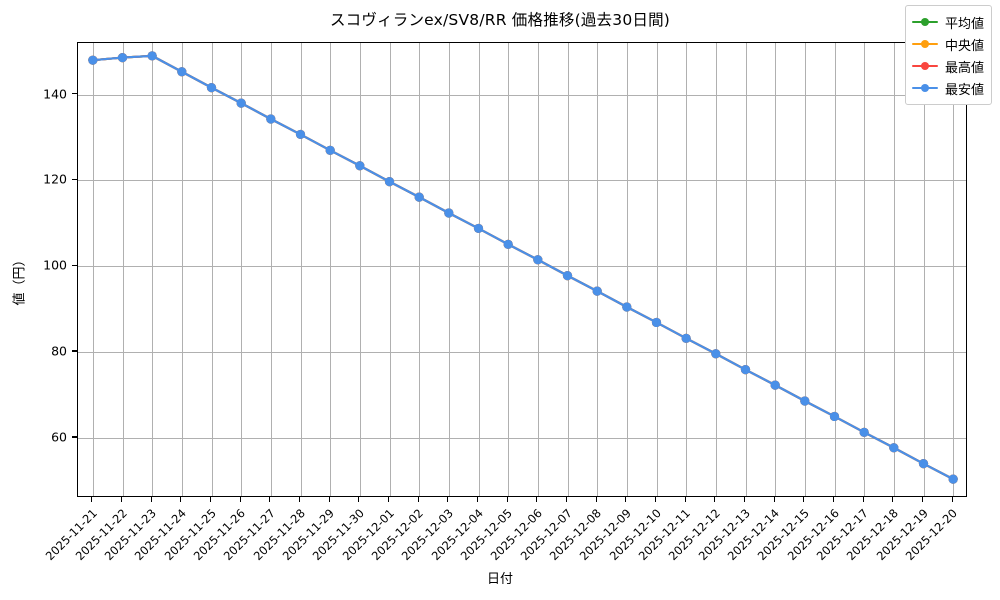  What do you see at coordinates (964, 46) in the screenshot?
I see `legend-label: 中央値` at bounding box center [964, 46].